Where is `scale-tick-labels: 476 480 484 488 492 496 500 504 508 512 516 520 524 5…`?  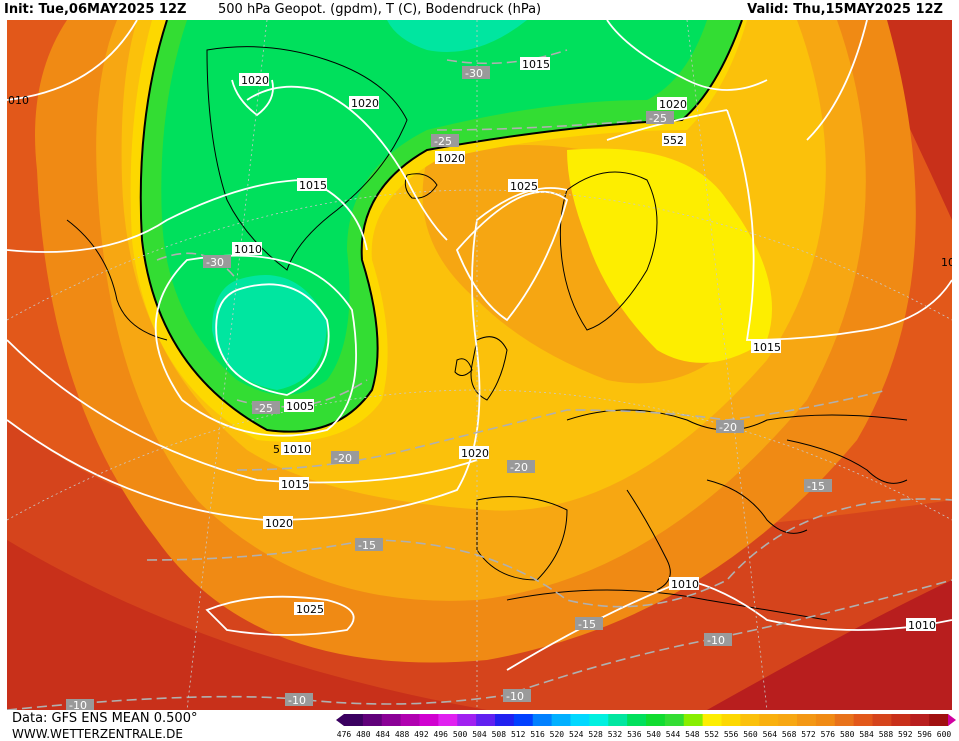 scale-tick-labels: 476 480 484 488 492 496 500 504 508 512 516 520 524 5… is located at coordinates (644, 735).